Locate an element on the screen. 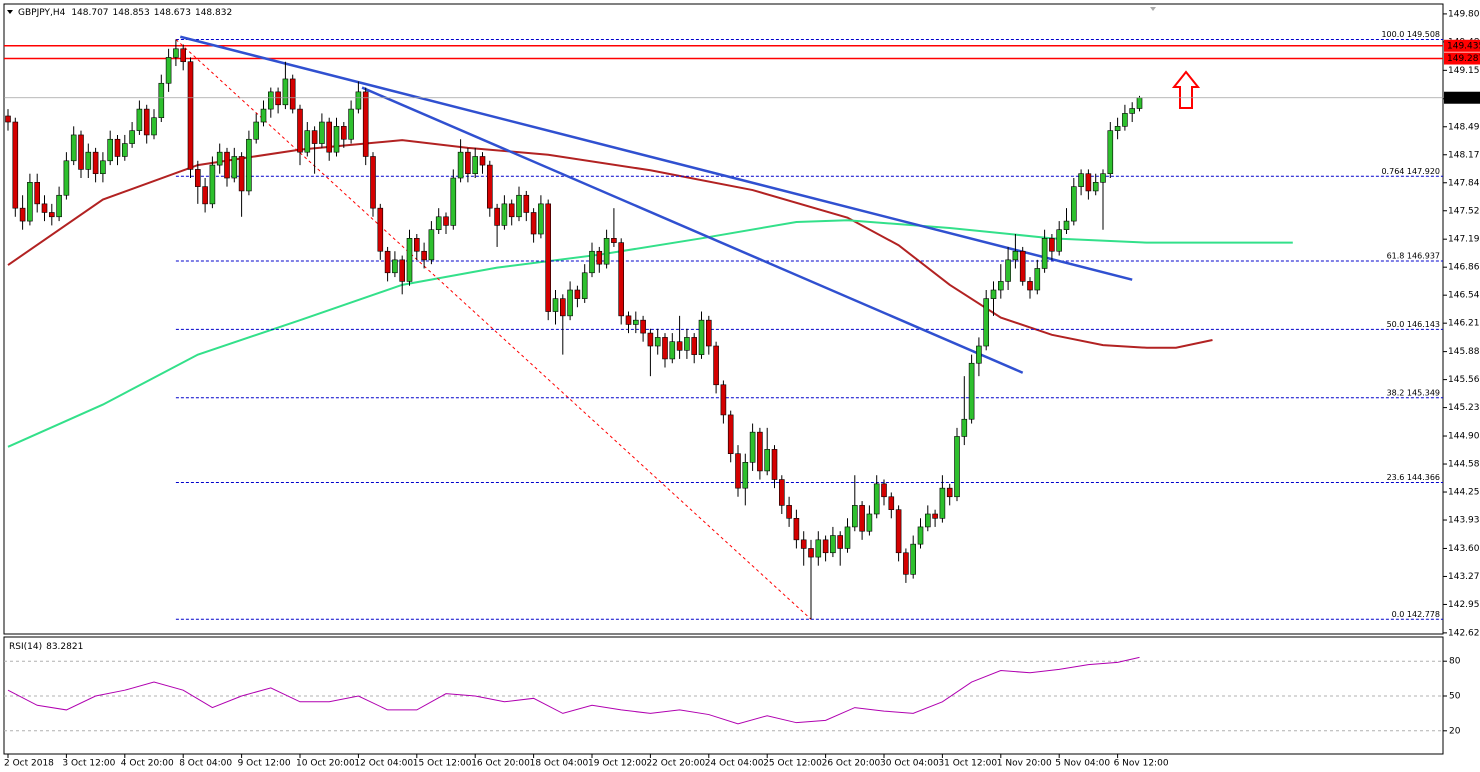 The height and width of the screenshot is (772, 1480). y-tick-label: 142.620 is located at coordinates (1464, 633).